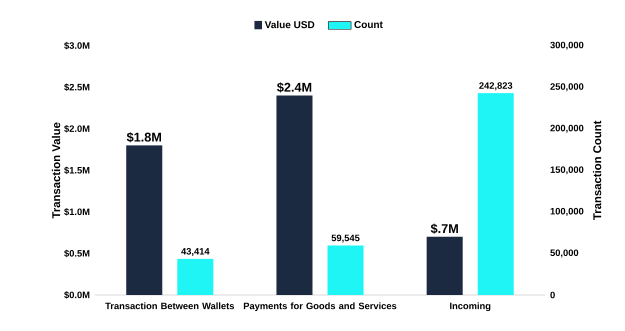 This screenshot has height=331, width=625. Describe the element at coordinates (77, 46) in the screenshot. I see `y-tick-label: $3.0M` at that location.